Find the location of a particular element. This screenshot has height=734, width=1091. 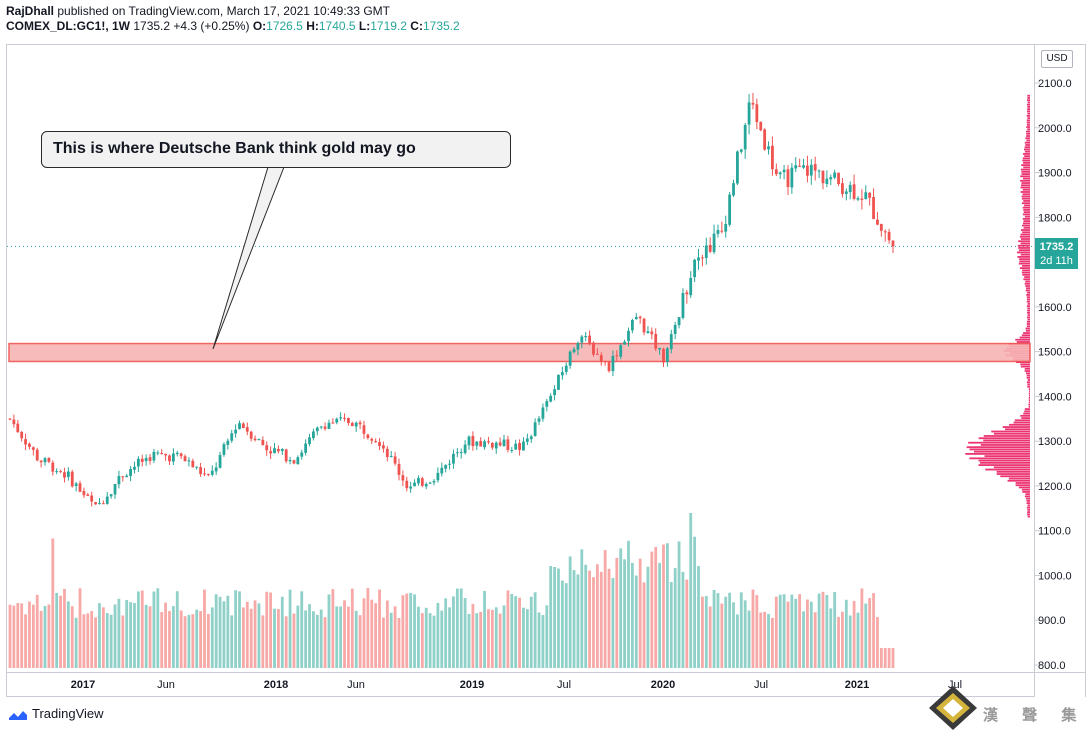

tradingview-brand: TradingView is located at coordinates (68, 713).